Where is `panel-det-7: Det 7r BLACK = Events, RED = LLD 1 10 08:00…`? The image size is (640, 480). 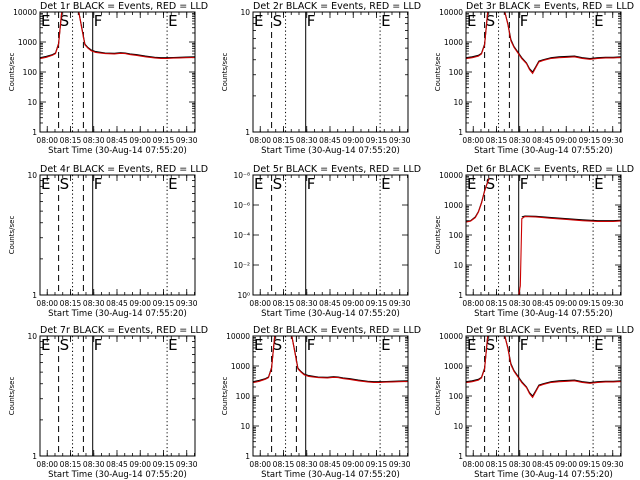
panel-det-7: Det 7r BLACK = Events, RED = LLD 1 10 08:00… is located at coordinates (108, 402).